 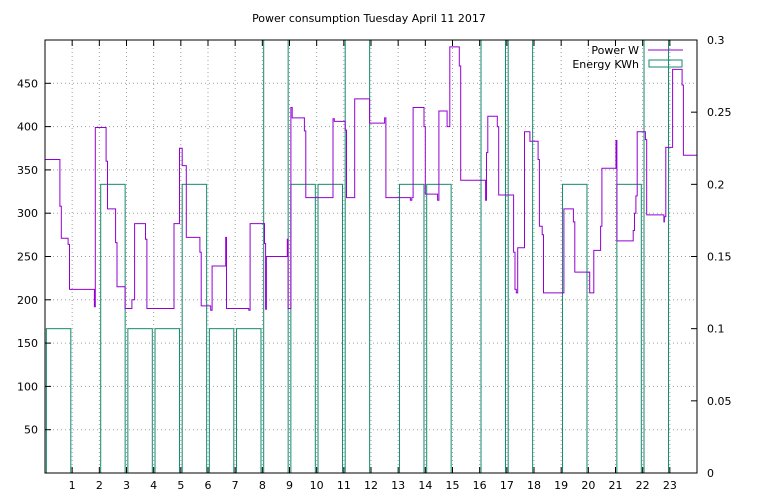 I want to click on x-tick-label: 4, so click(x=153, y=485).